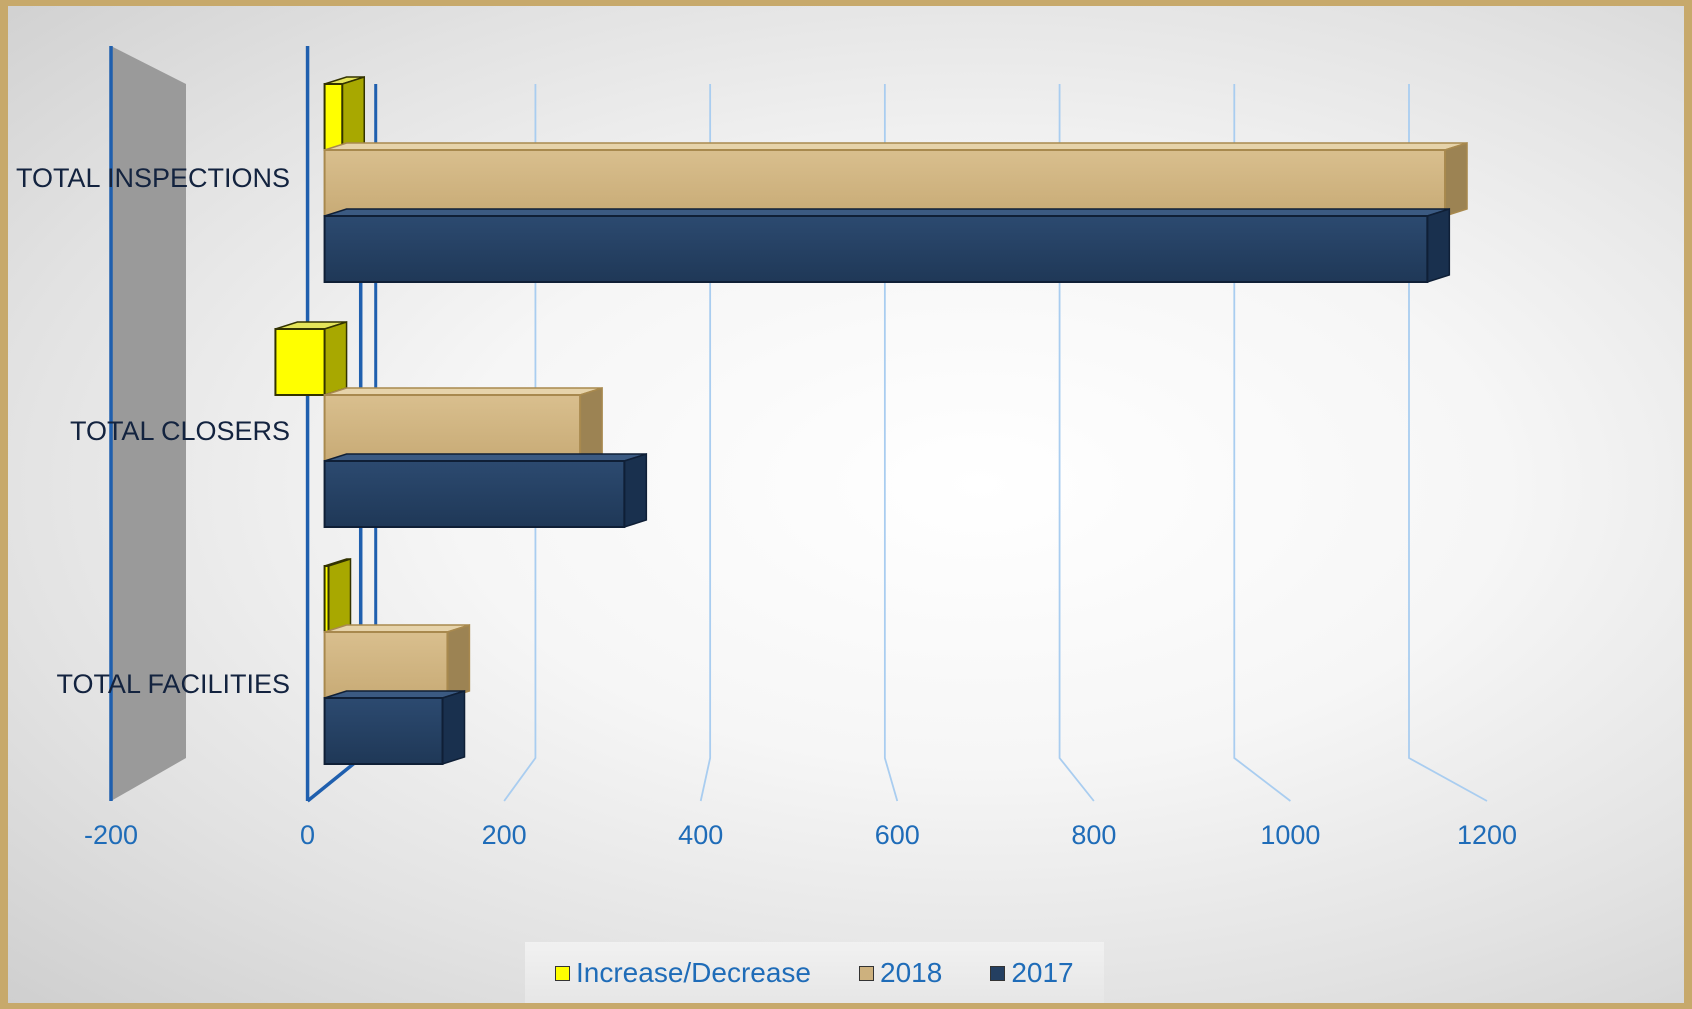 This screenshot has height=1009, width=1692. I want to click on x-tick-label: 0, so click(307, 835).